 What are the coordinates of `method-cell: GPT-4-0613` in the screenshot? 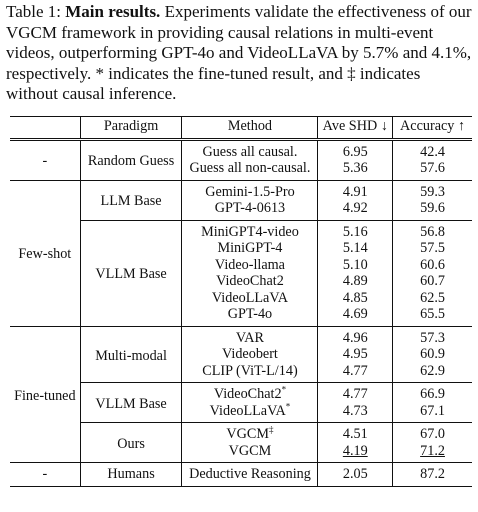 It's located at (250, 210).